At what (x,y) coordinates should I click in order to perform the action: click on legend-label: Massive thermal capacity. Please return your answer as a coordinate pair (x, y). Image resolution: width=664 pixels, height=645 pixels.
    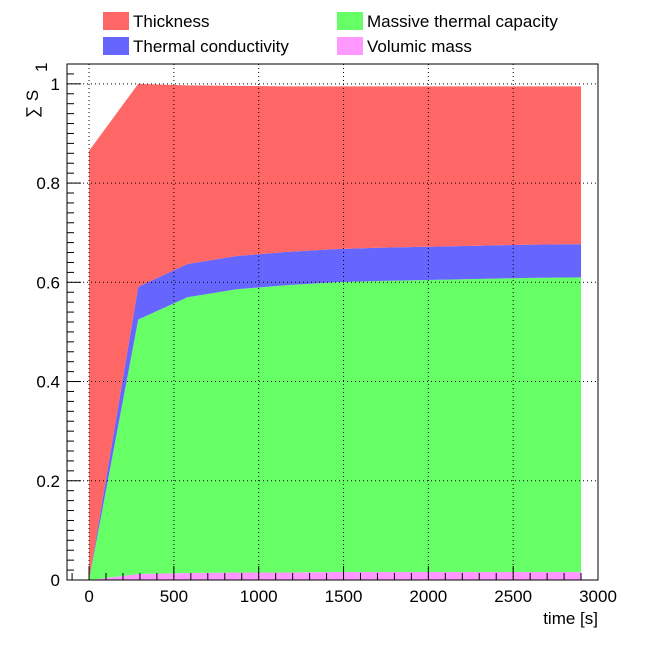
    Looking at the image, I should click on (462, 21).